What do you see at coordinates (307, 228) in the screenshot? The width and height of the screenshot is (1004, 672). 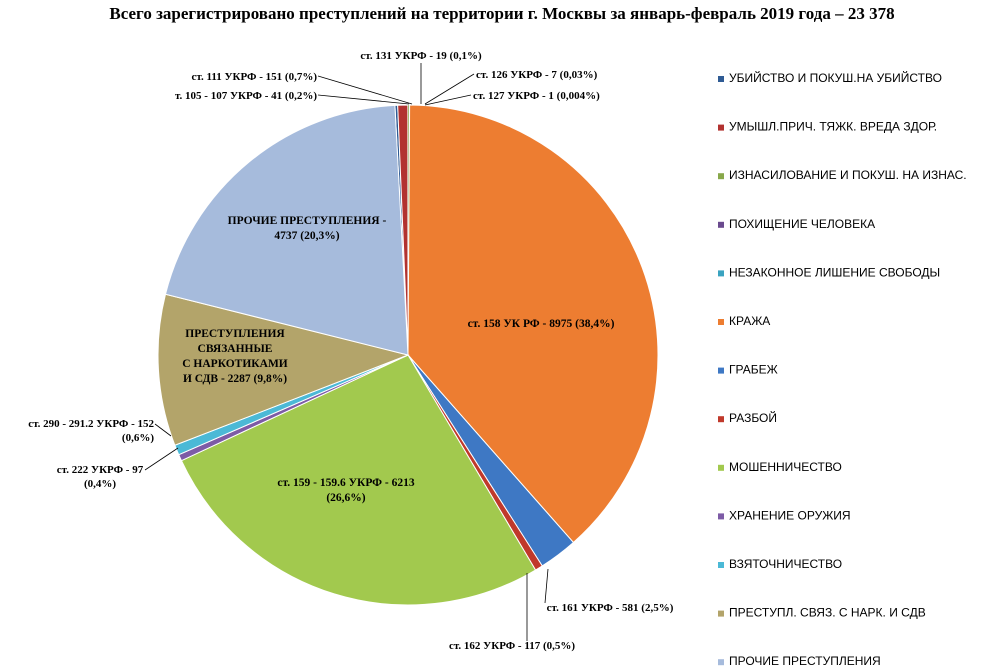 I see `slice-label: ПРОЧИЕ ПРЕСТУПЛЕНИЯ -4737 (20,3%)` at bounding box center [307, 228].